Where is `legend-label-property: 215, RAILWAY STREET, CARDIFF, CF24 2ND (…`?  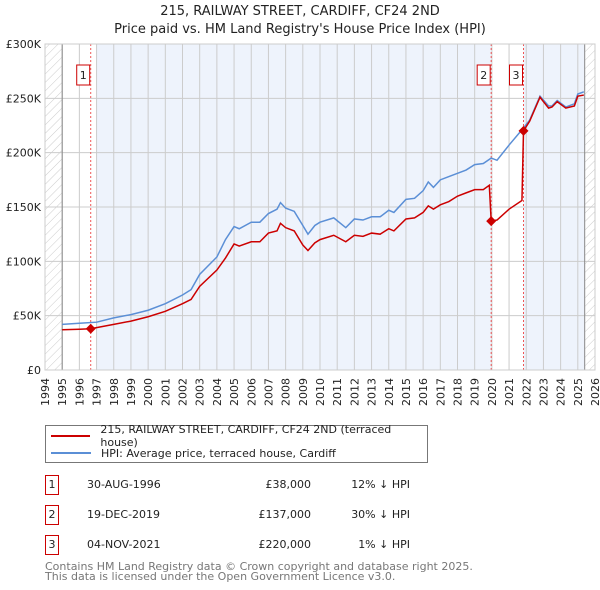 legend-label-property: 215, RAILWAY STREET, CARDIFF, CF24 2ND (… is located at coordinates (246, 436).